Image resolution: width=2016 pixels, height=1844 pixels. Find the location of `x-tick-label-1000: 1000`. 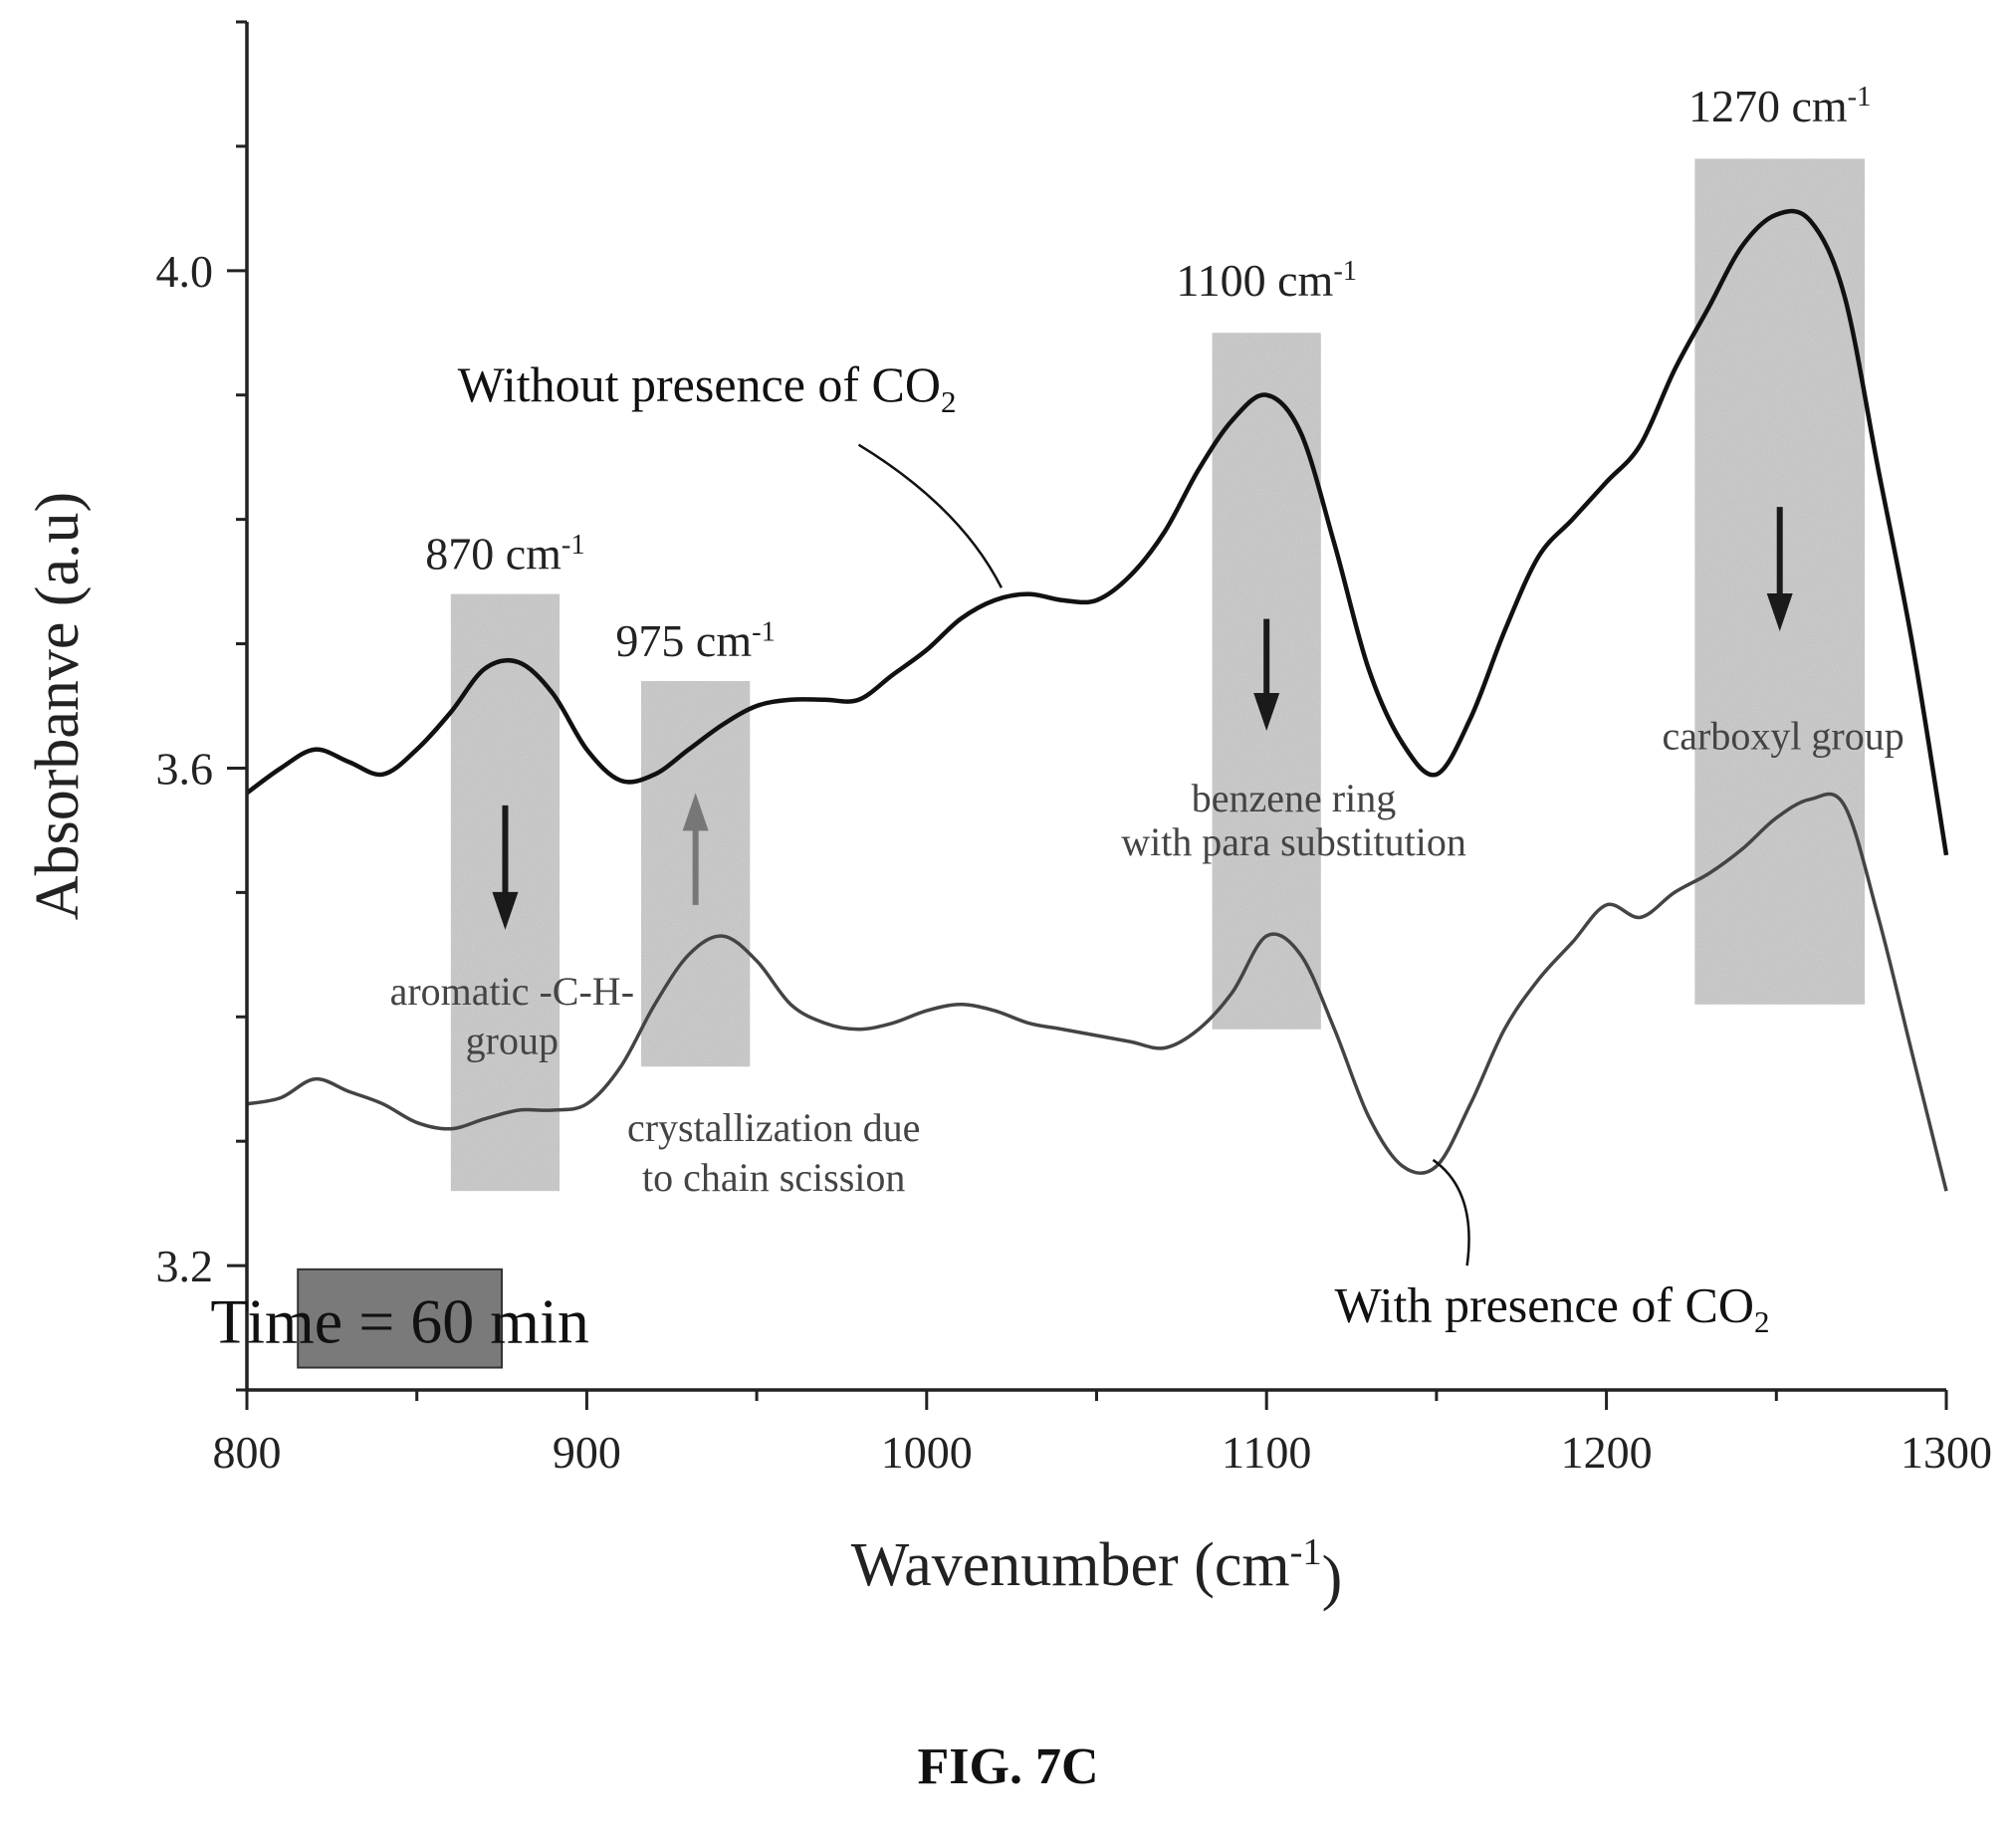

x-tick-label-1000: 1000 is located at coordinates (927, 1452).